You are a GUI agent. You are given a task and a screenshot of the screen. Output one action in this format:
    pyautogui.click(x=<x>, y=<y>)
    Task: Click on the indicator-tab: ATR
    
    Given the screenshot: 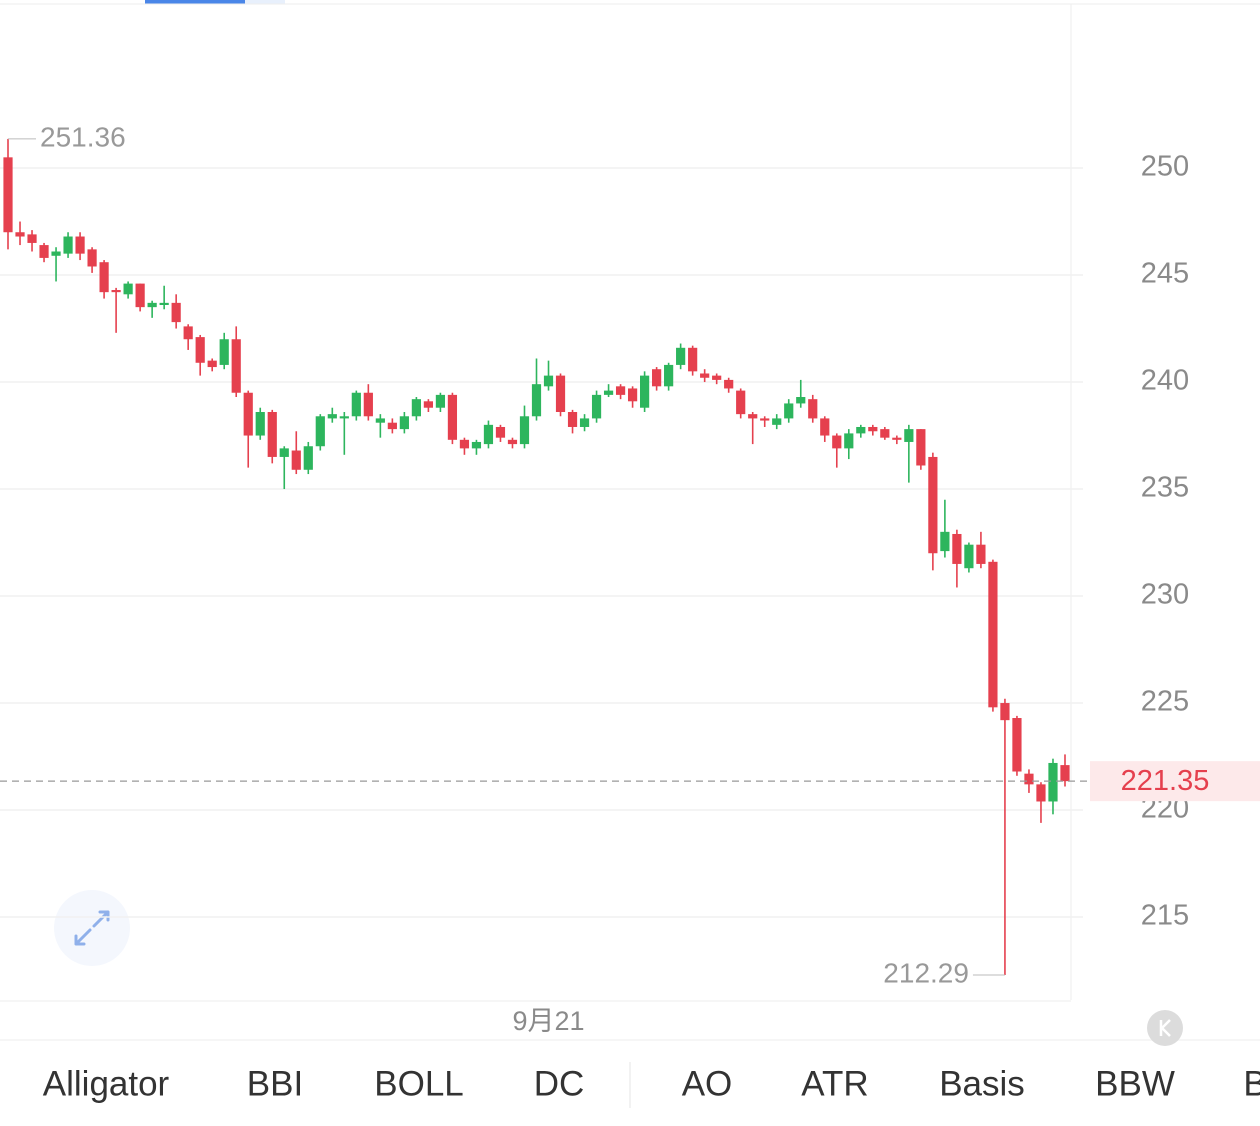 What is the action you would take?
    pyautogui.click(x=834, y=1083)
    